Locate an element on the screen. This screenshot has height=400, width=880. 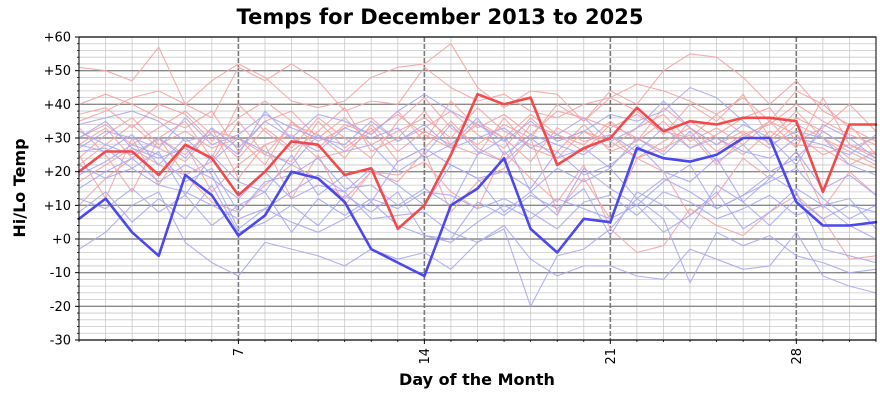
y-tick-label: +30 is located at coordinates (57, 139).